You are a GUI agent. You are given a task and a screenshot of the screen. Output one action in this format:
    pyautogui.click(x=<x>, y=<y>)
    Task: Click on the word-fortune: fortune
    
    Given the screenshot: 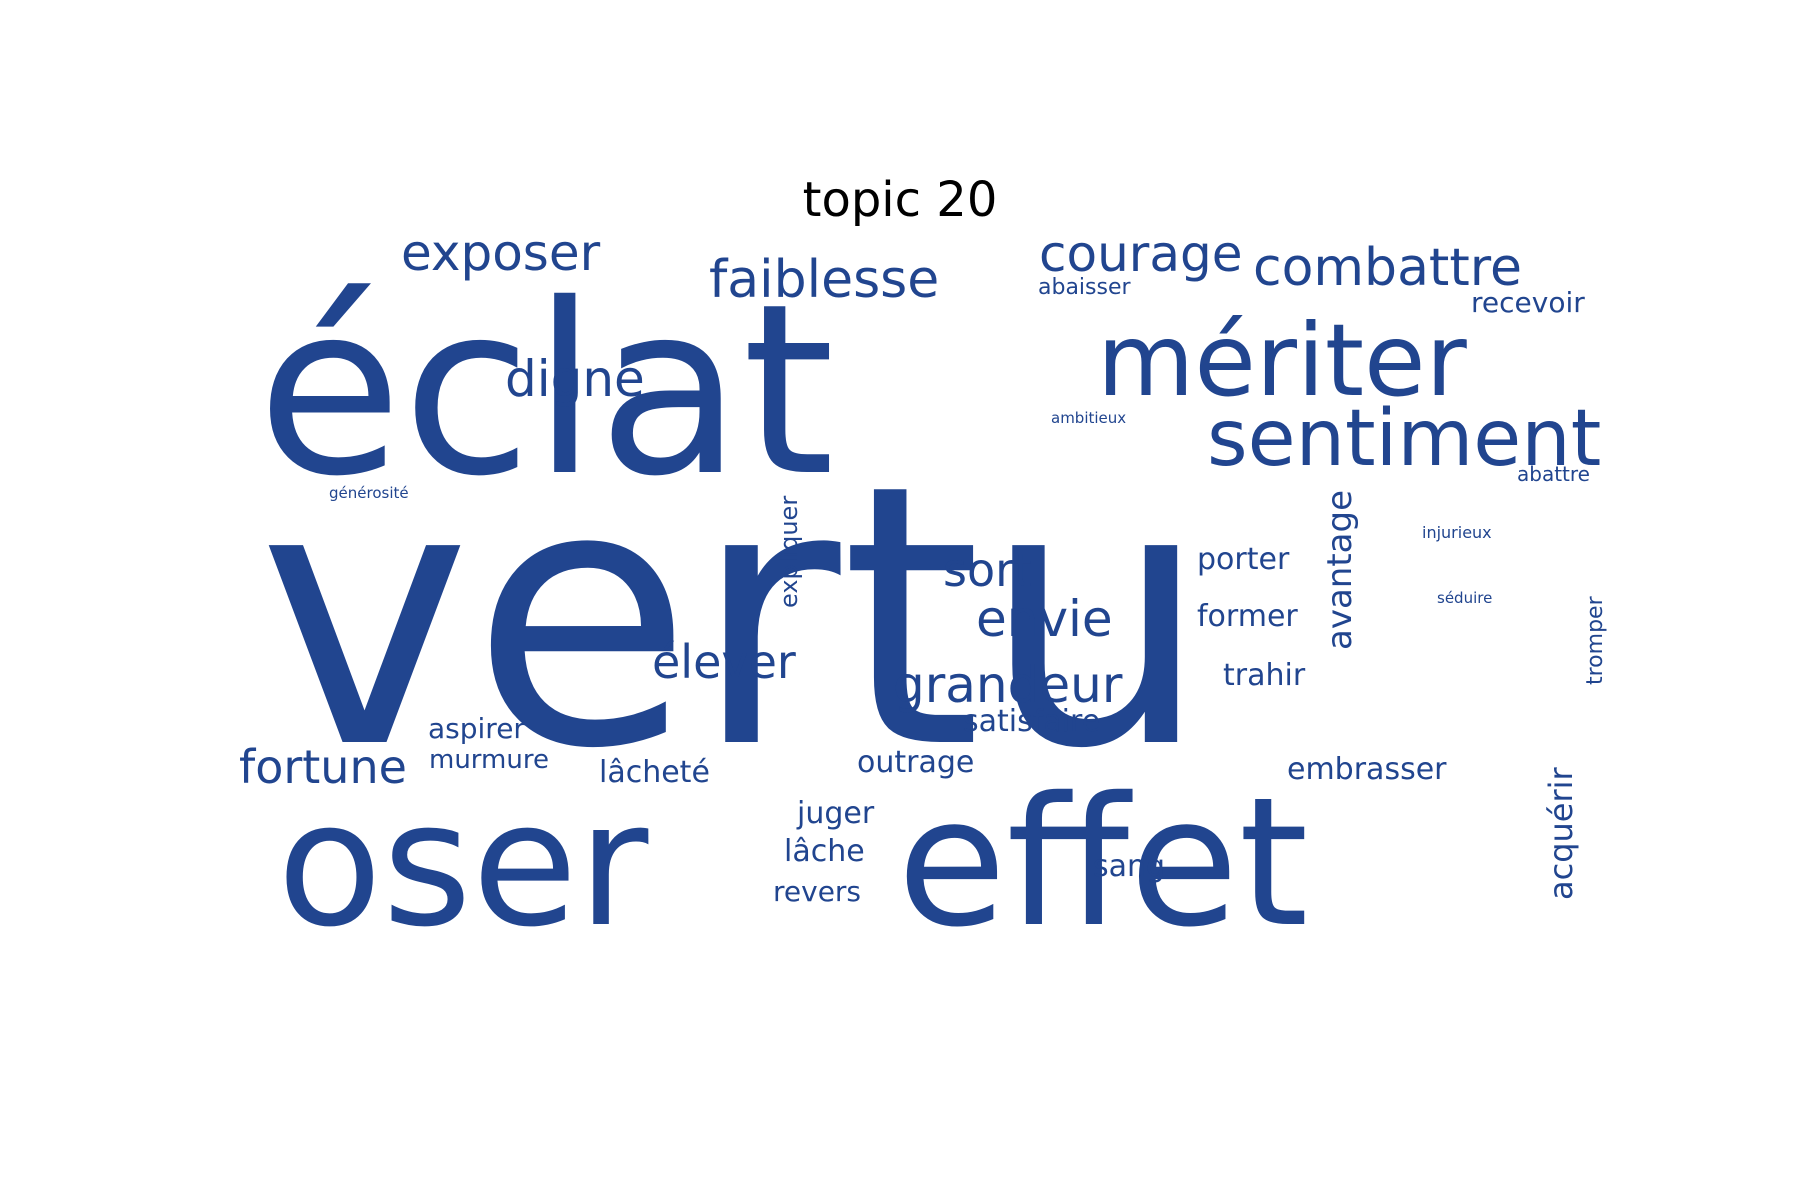 What is the action you would take?
    pyautogui.click(x=323, y=767)
    